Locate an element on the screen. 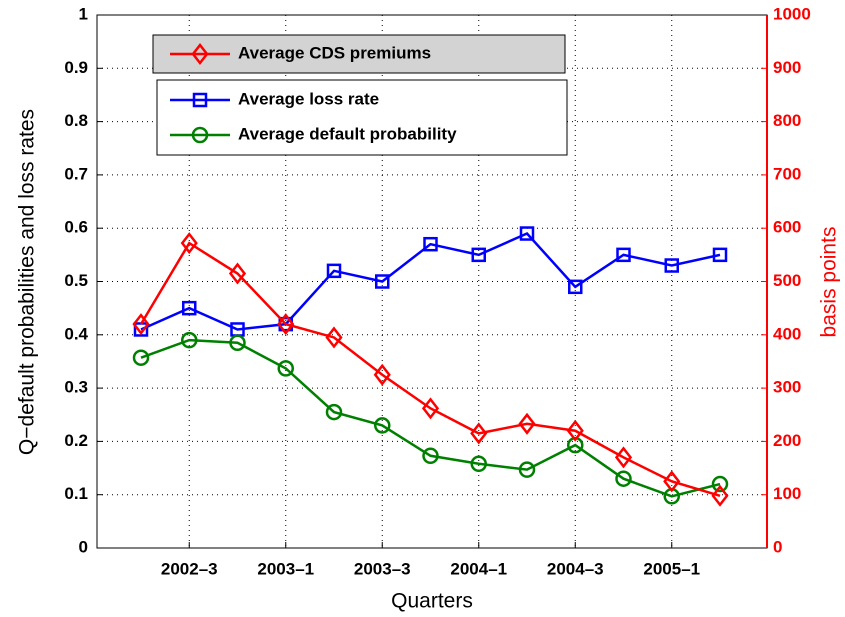 The image size is (845, 617). legend-label: Average default probability is located at coordinates (347, 133).